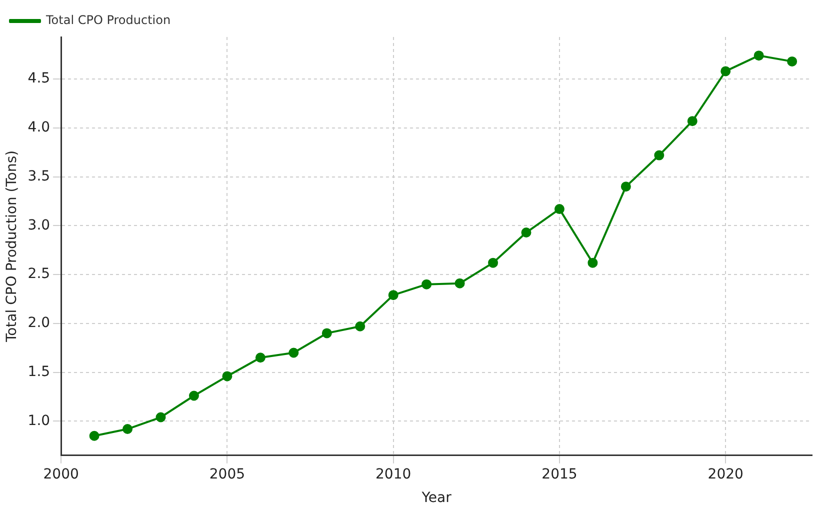  What do you see at coordinates (61, 474) in the screenshot?
I see `x-tick-label: 2000` at bounding box center [61, 474].